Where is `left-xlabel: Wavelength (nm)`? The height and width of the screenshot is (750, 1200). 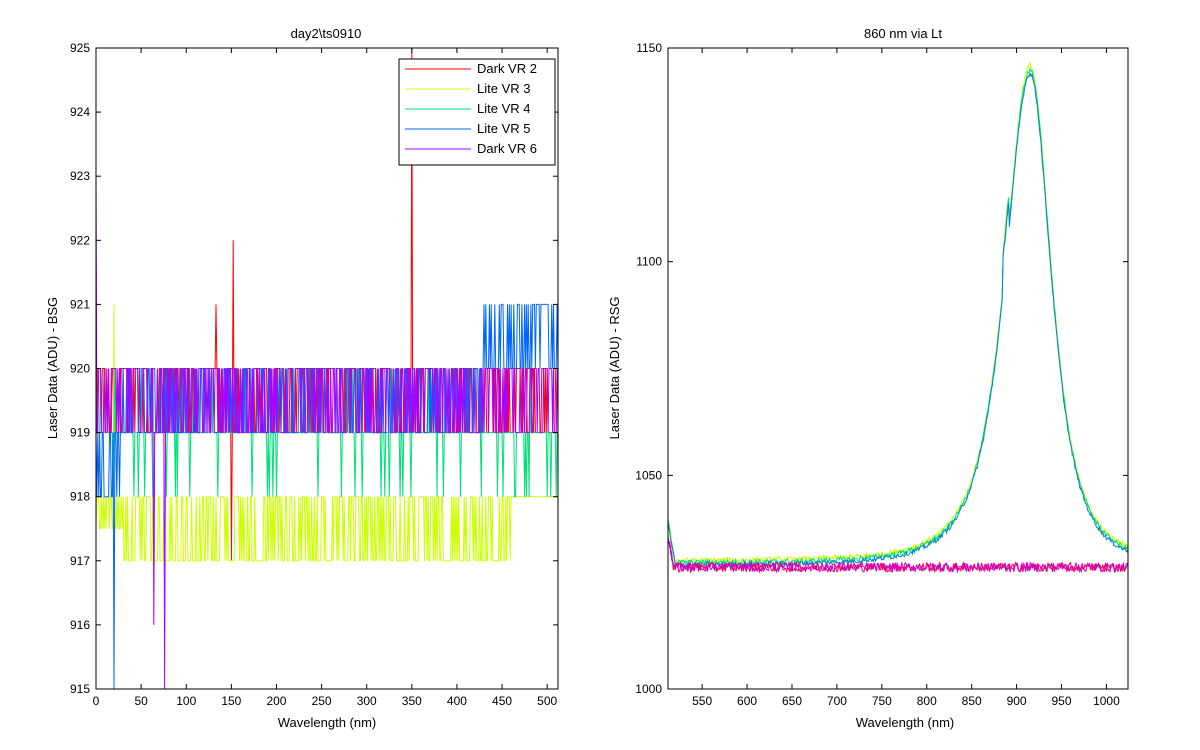 left-xlabel: Wavelength (nm) is located at coordinates (327, 722).